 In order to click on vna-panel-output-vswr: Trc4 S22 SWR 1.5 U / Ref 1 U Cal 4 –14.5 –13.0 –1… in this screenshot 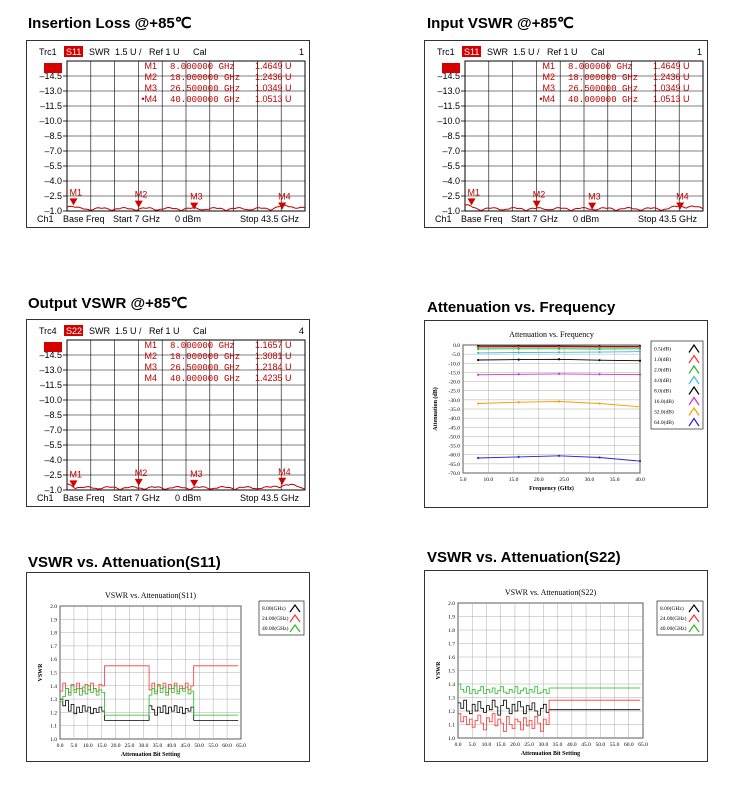, I will do `click(168, 413)`.